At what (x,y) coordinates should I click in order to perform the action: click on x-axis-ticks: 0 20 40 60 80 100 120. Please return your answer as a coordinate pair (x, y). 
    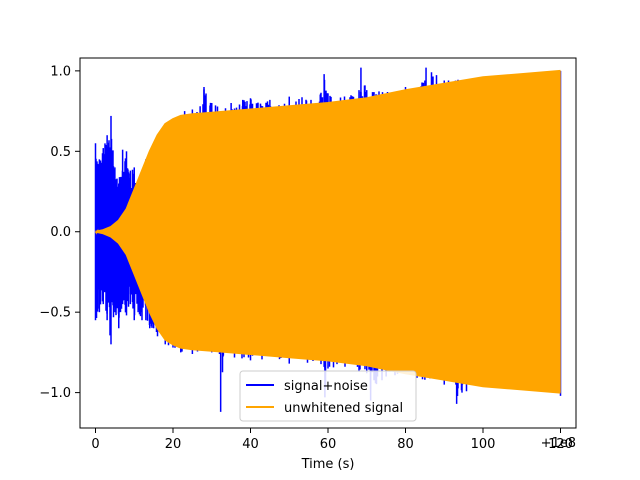
    Looking at the image, I should click on (332, 440).